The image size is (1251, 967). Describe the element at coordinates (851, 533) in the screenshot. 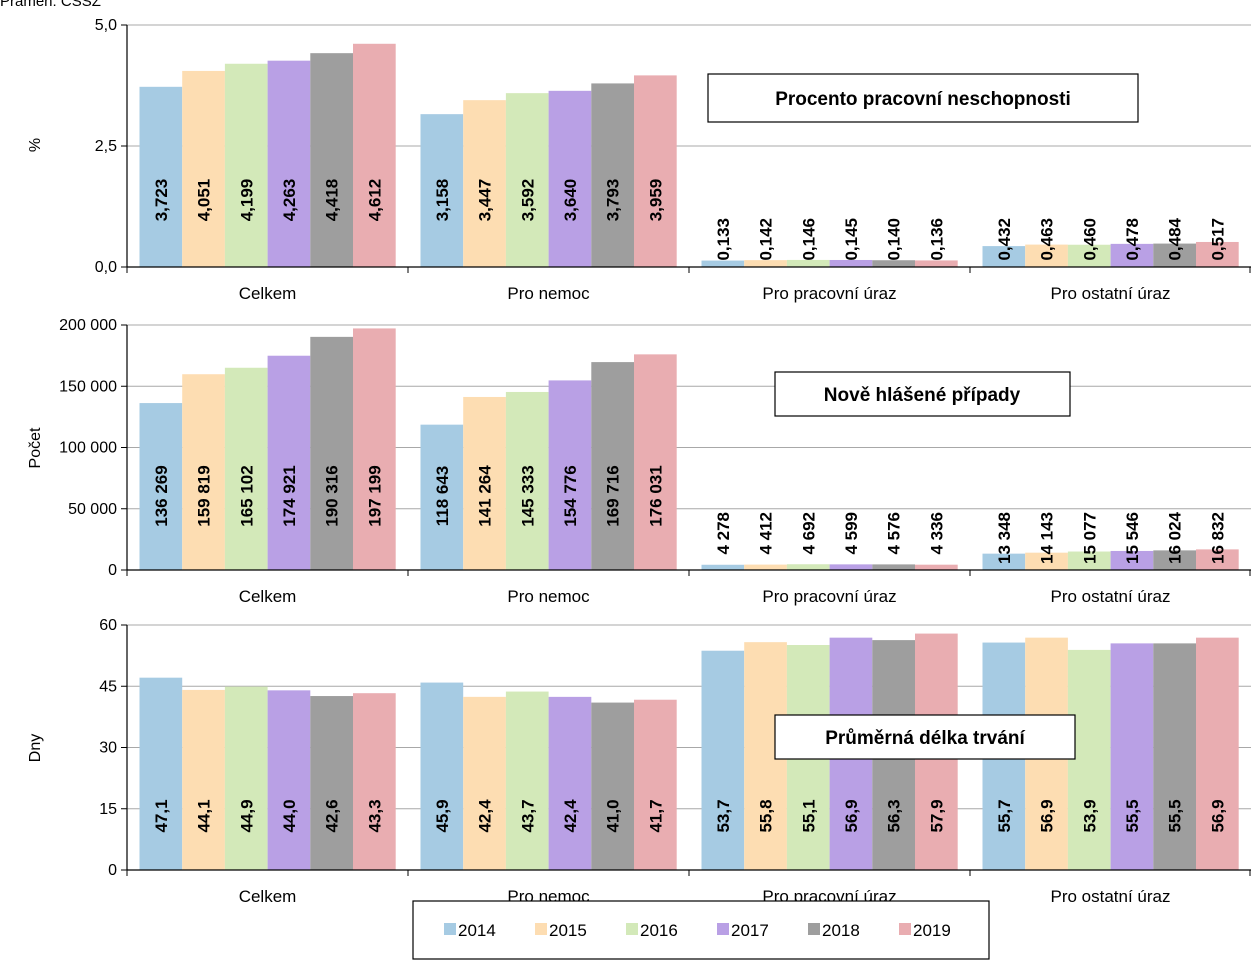

I see `data-label: 4 599` at that location.